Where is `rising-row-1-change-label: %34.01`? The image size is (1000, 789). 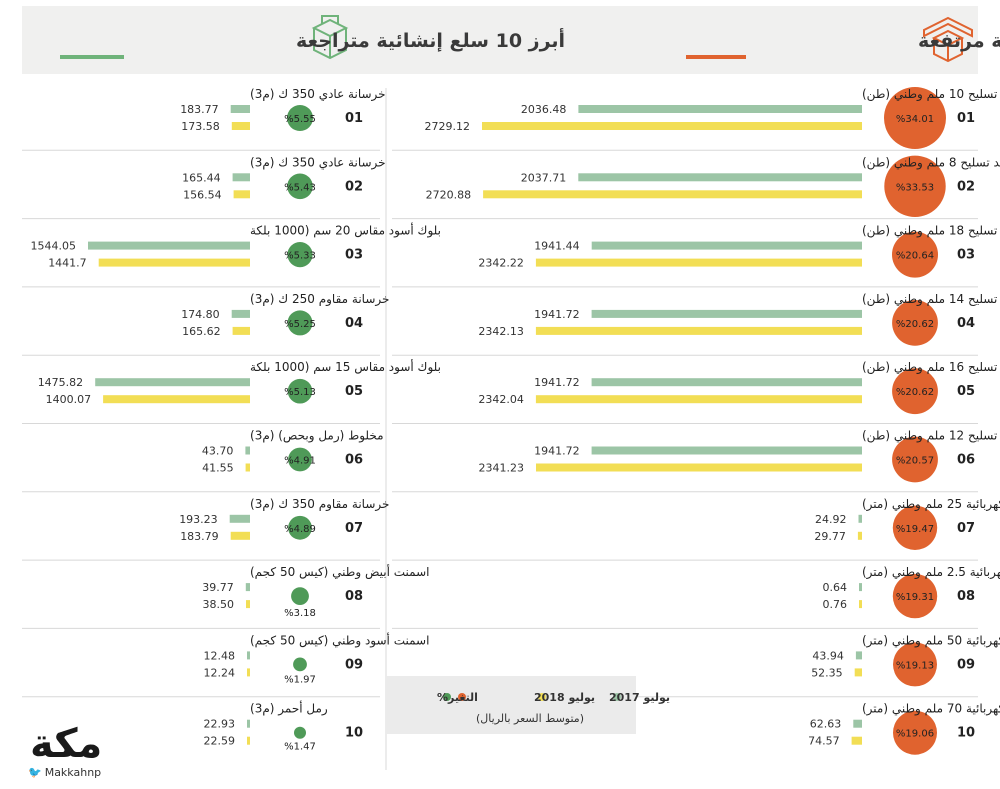 rising-row-1-change-label: %34.01 is located at coordinates (915, 119).